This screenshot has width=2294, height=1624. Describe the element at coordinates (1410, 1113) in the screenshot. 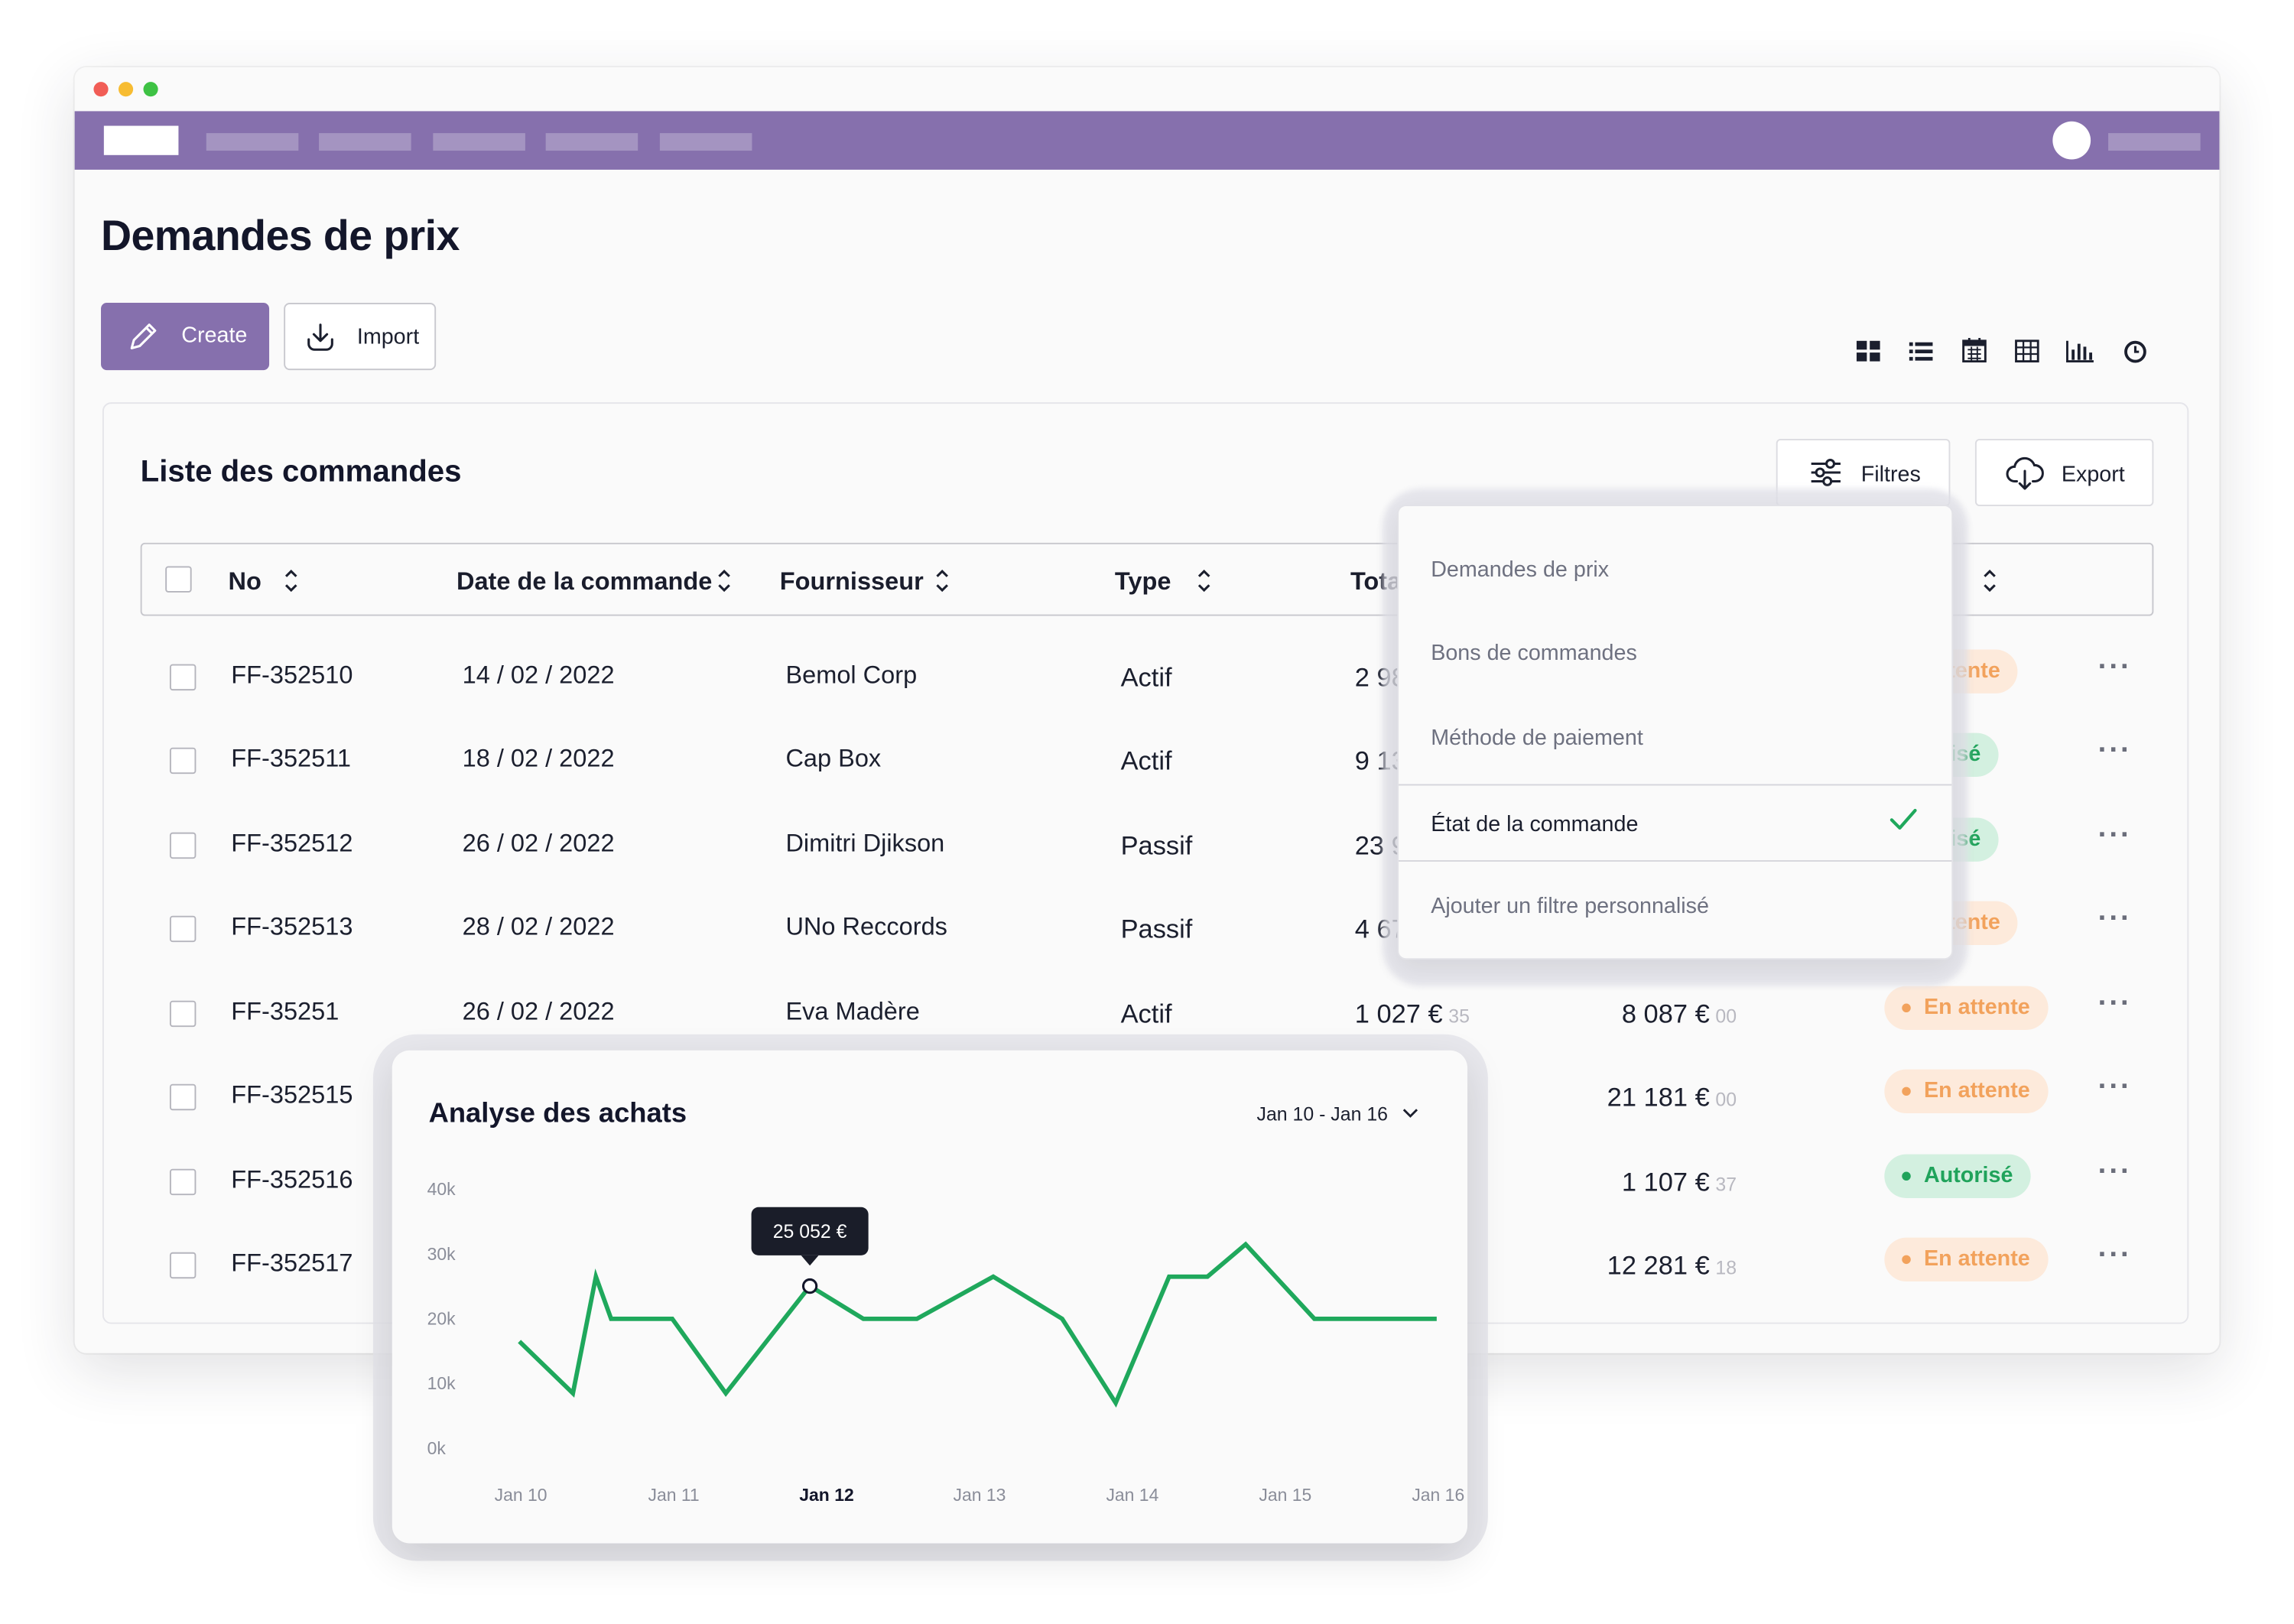

I see `chevron-down-icon` at that location.